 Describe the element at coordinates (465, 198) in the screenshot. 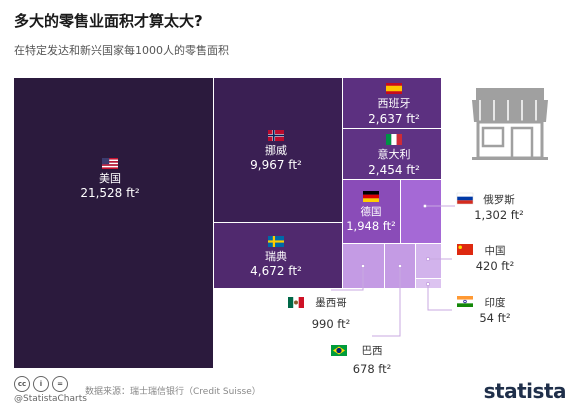

I see `flag-russia-icon` at that location.